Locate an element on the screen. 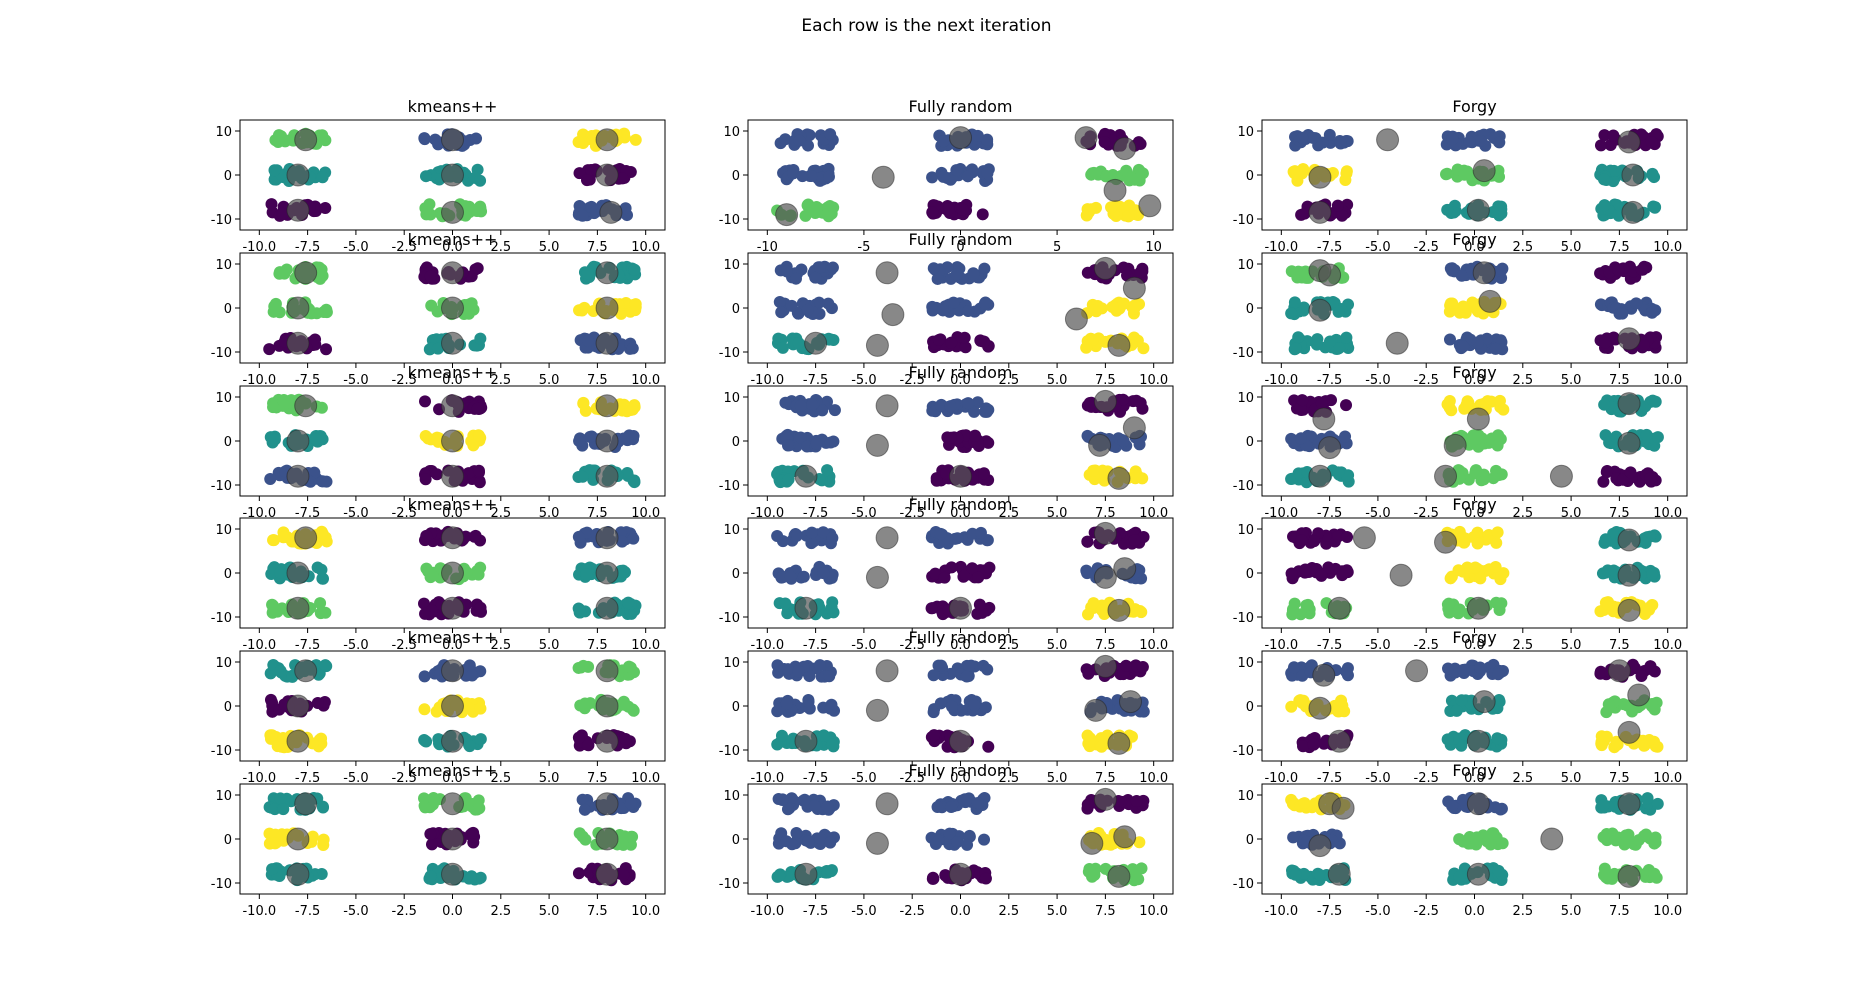 The height and width of the screenshot is (995, 1853). x-tick-label: 0.0 is located at coordinates (960, 380).